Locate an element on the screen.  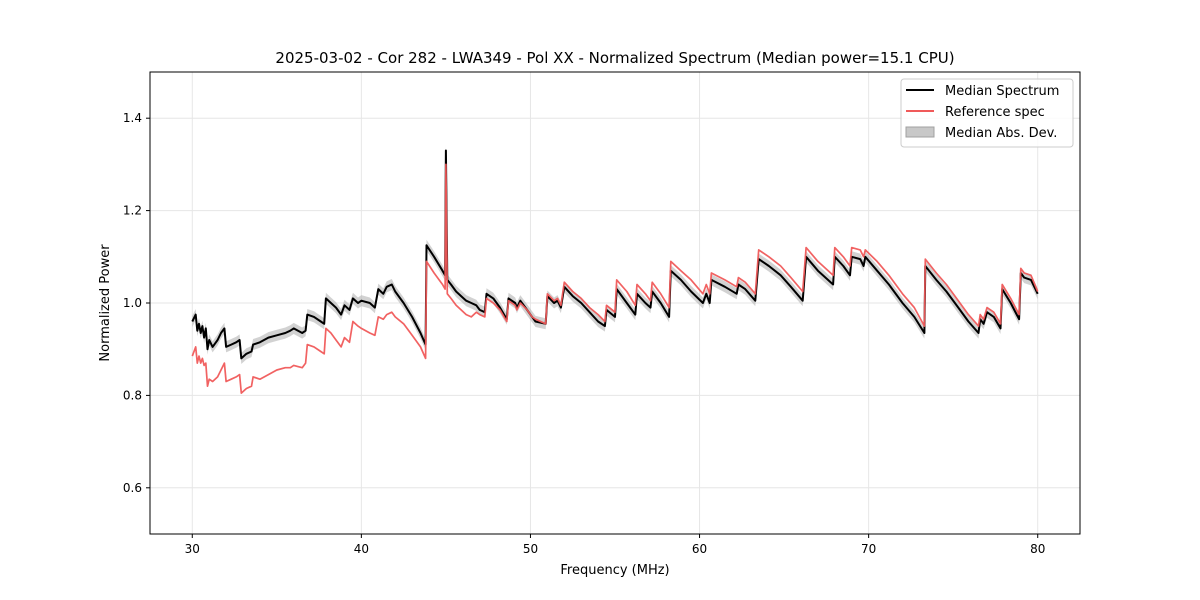
x-tick-label: 50 is located at coordinates (530, 549).